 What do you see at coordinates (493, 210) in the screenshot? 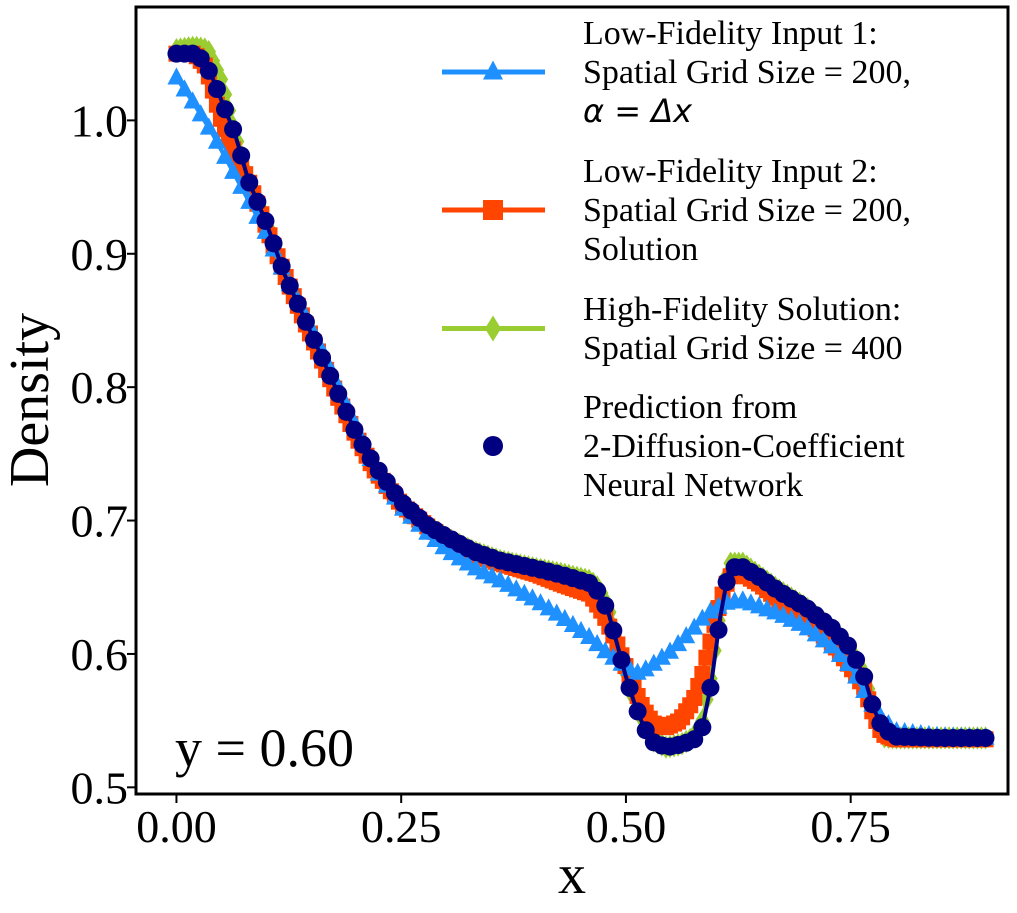
I see `legend-marker-square` at bounding box center [493, 210].